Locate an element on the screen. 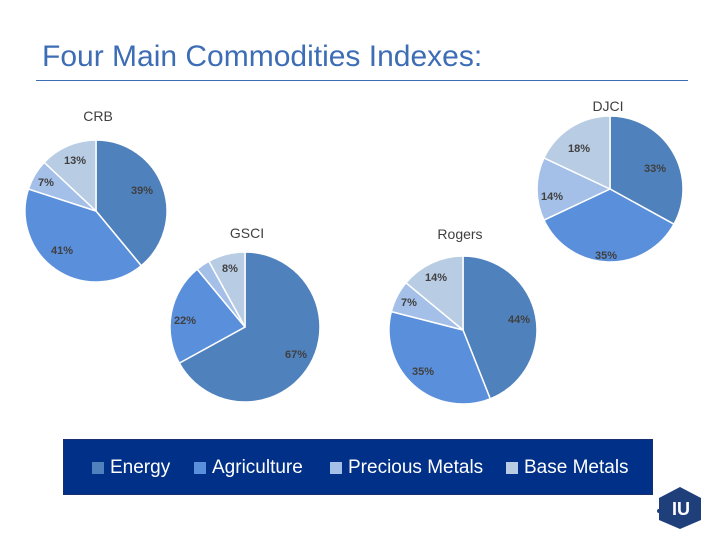 The image size is (720, 540). data-label-rogers-base-metals: 14% is located at coordinates (436, 278).